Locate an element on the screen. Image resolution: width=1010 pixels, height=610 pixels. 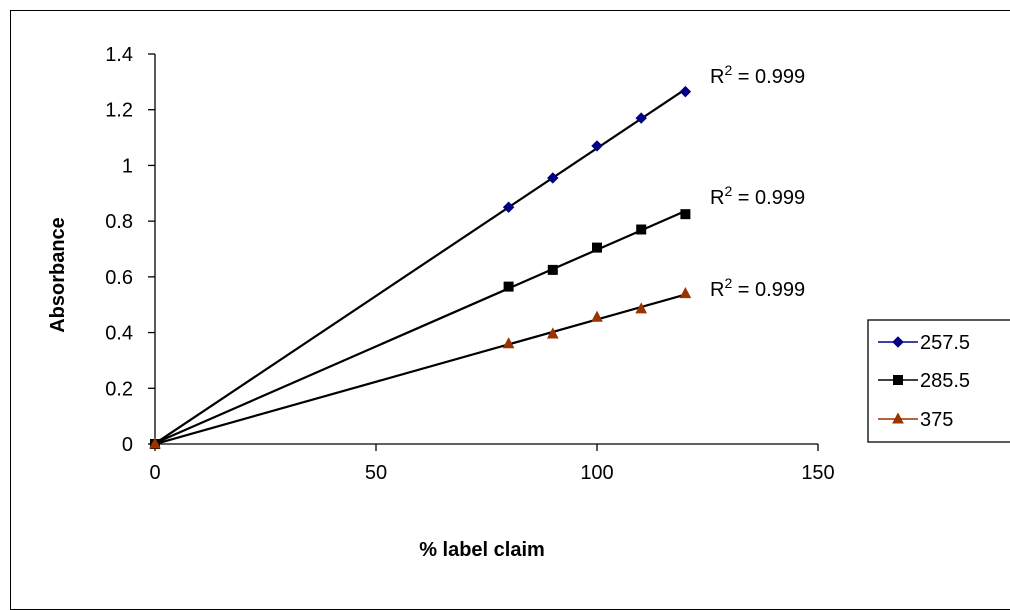
legend-label: 257.5 is located at coordinates (945, 343).